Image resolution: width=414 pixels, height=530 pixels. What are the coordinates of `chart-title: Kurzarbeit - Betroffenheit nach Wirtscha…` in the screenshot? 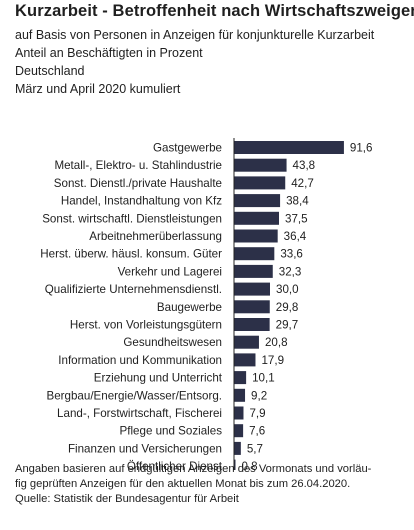 It's located at (214, 11).